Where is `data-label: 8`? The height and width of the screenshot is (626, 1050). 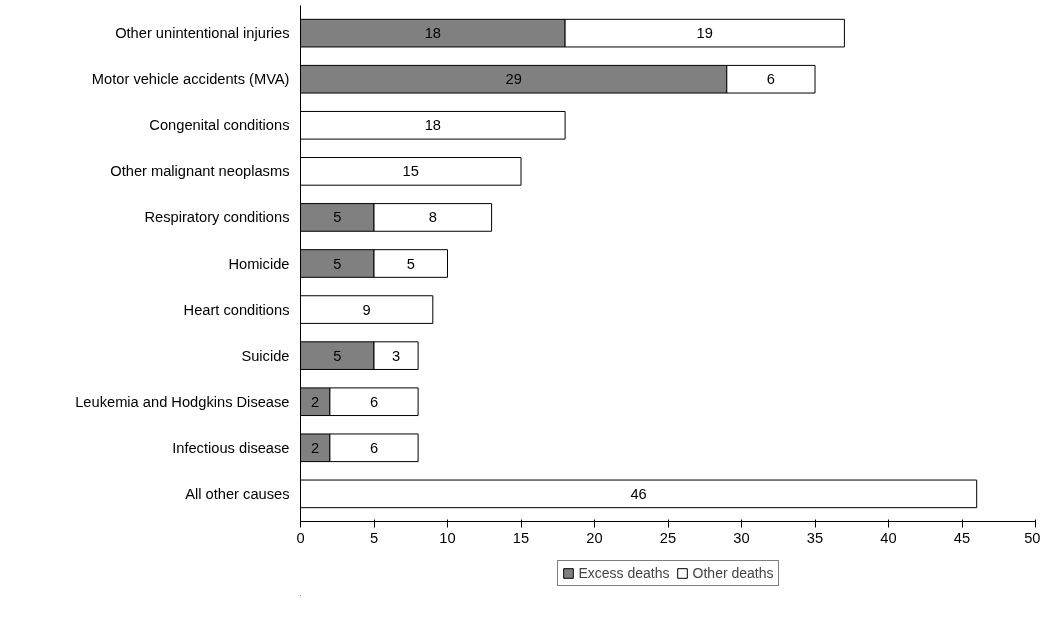 data-label: 8 is located at coordinates (432, 217).